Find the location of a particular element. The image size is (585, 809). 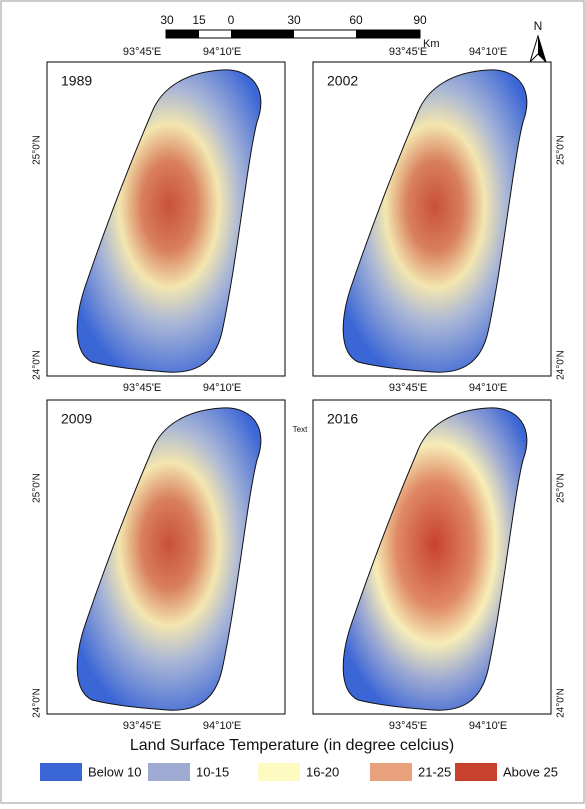

legend-label: 10-15 is located at coordinates (212, 771).